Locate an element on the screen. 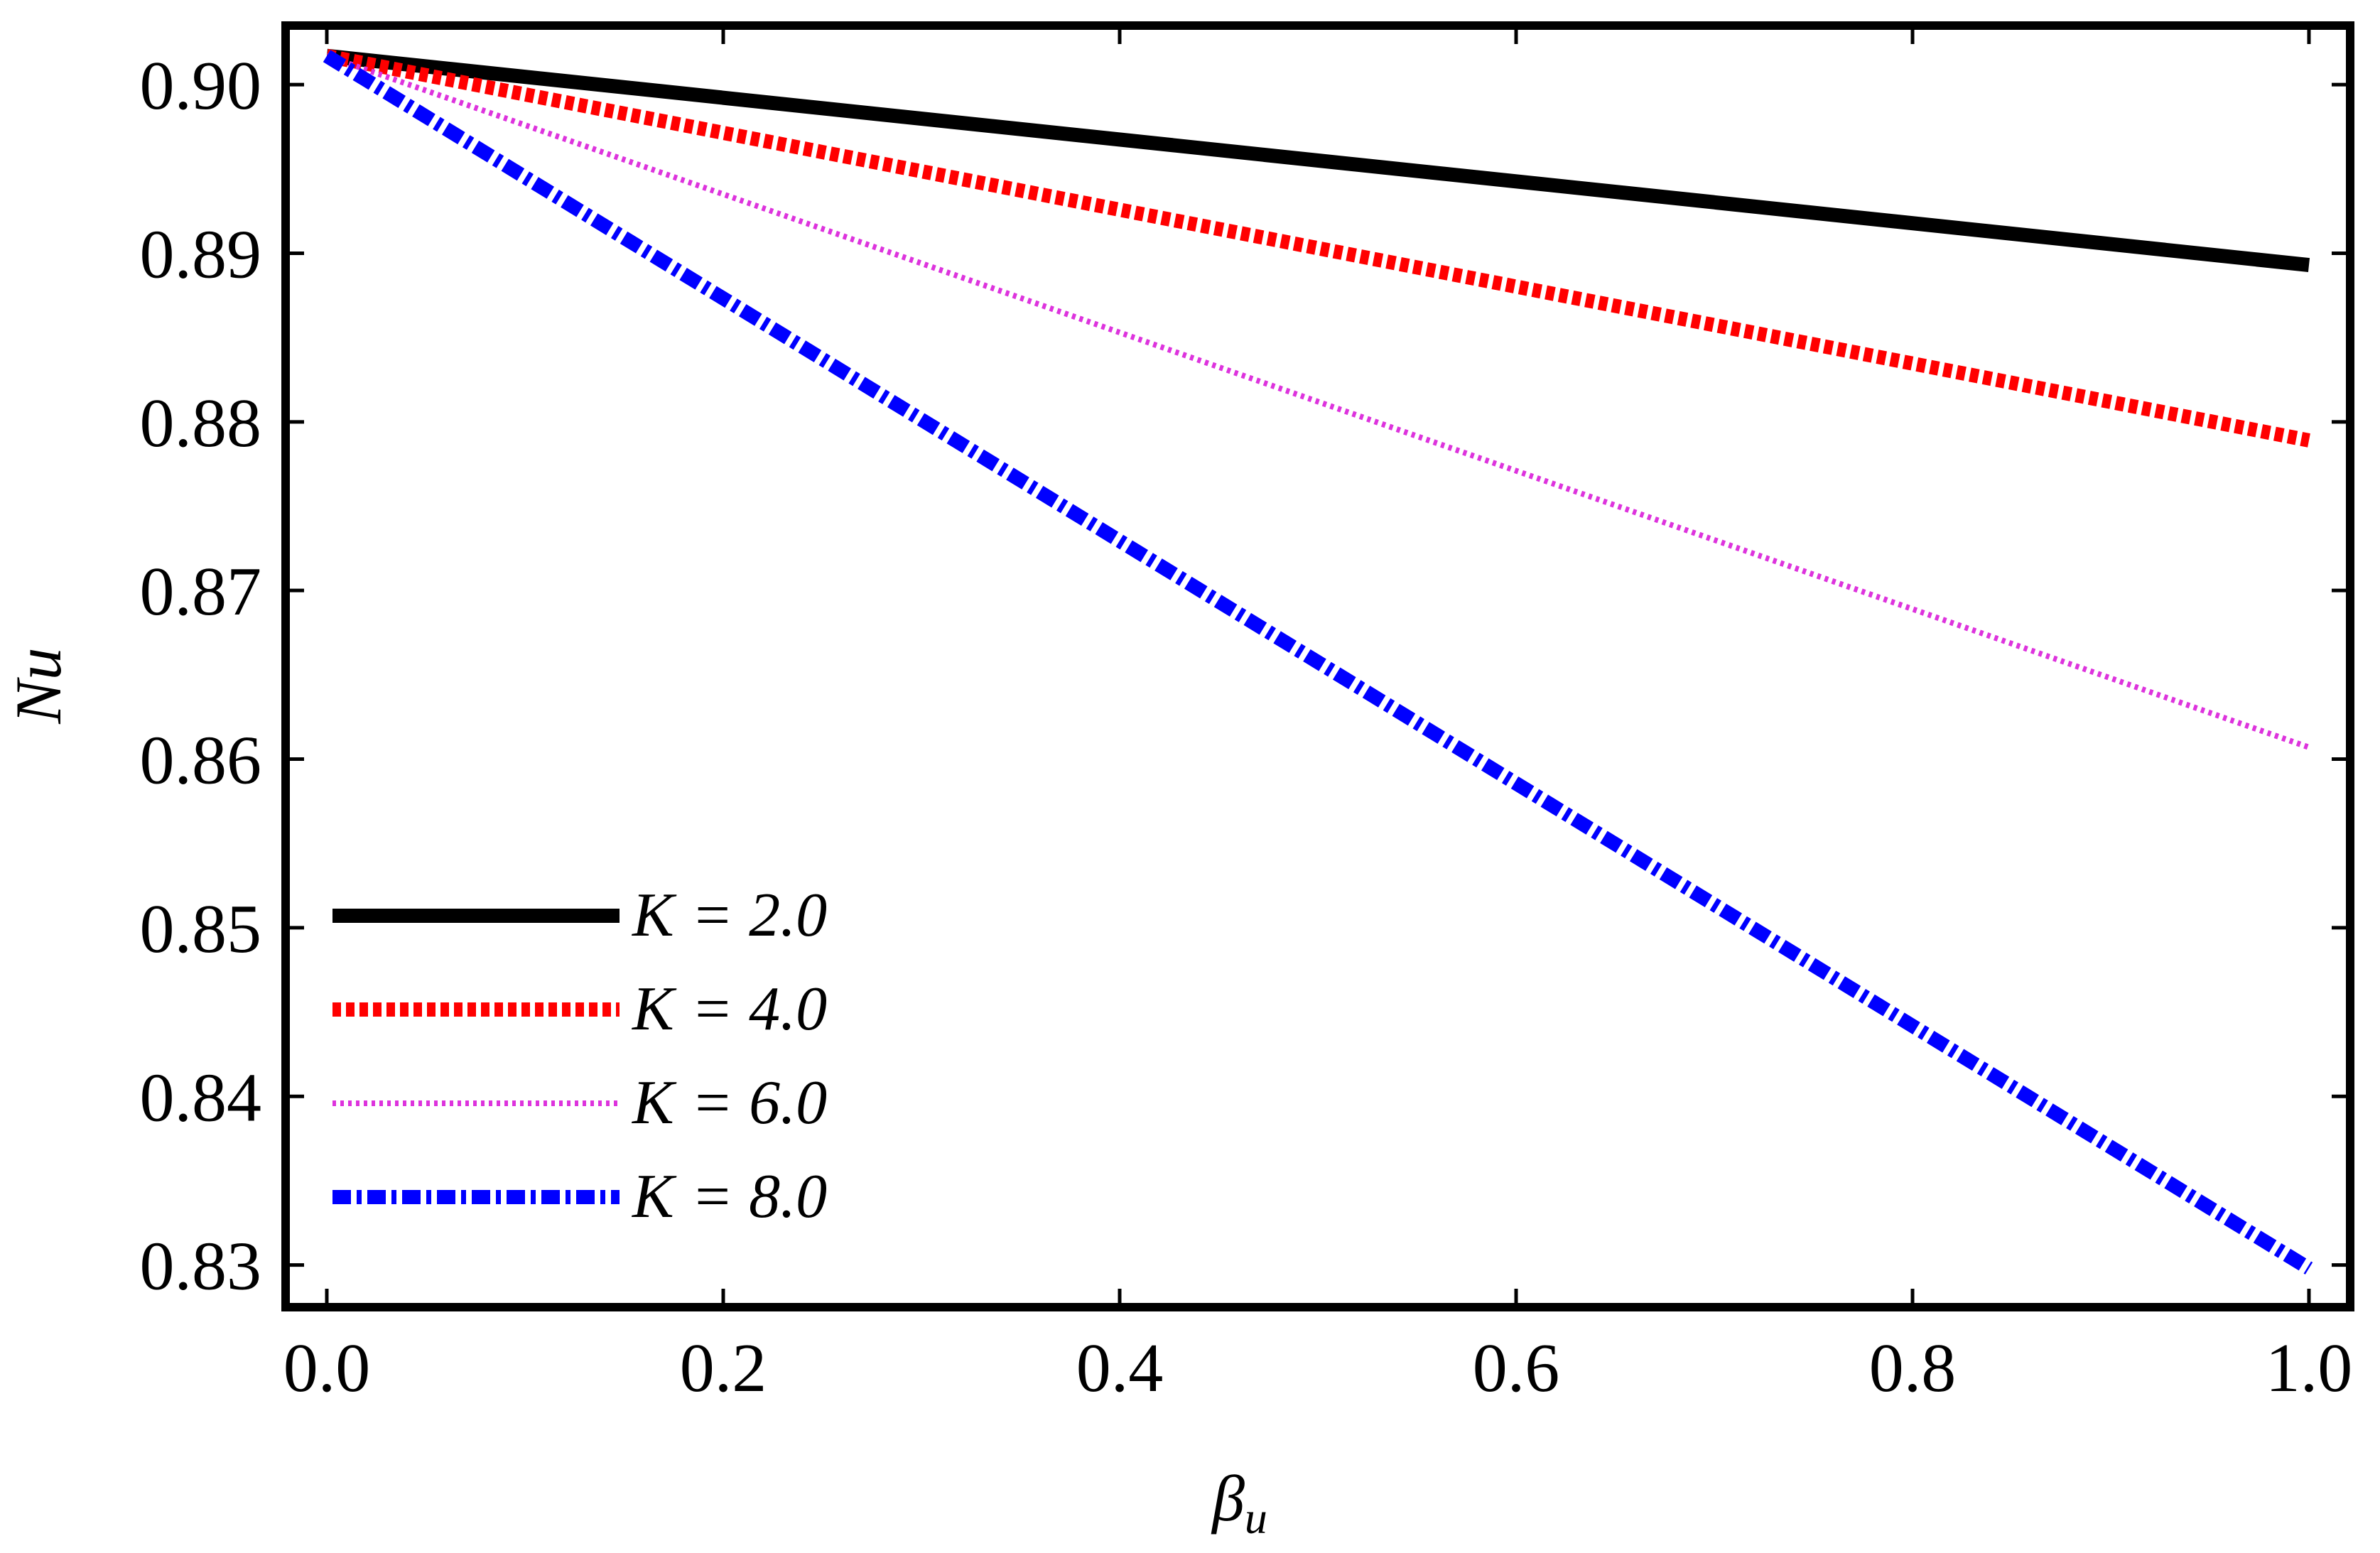 This screenshot has height=1553, width=2380. x-tick-label: 1.0 is located at coordinates (2309, 1368).